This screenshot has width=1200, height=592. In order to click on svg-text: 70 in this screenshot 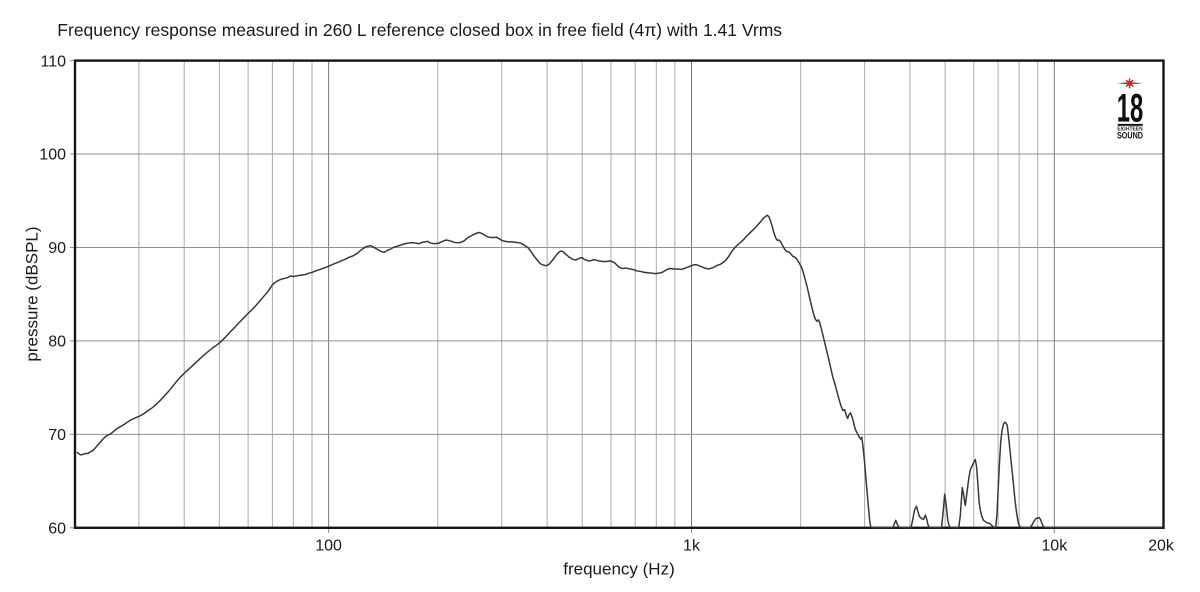, I will do `click(57, 435)`.